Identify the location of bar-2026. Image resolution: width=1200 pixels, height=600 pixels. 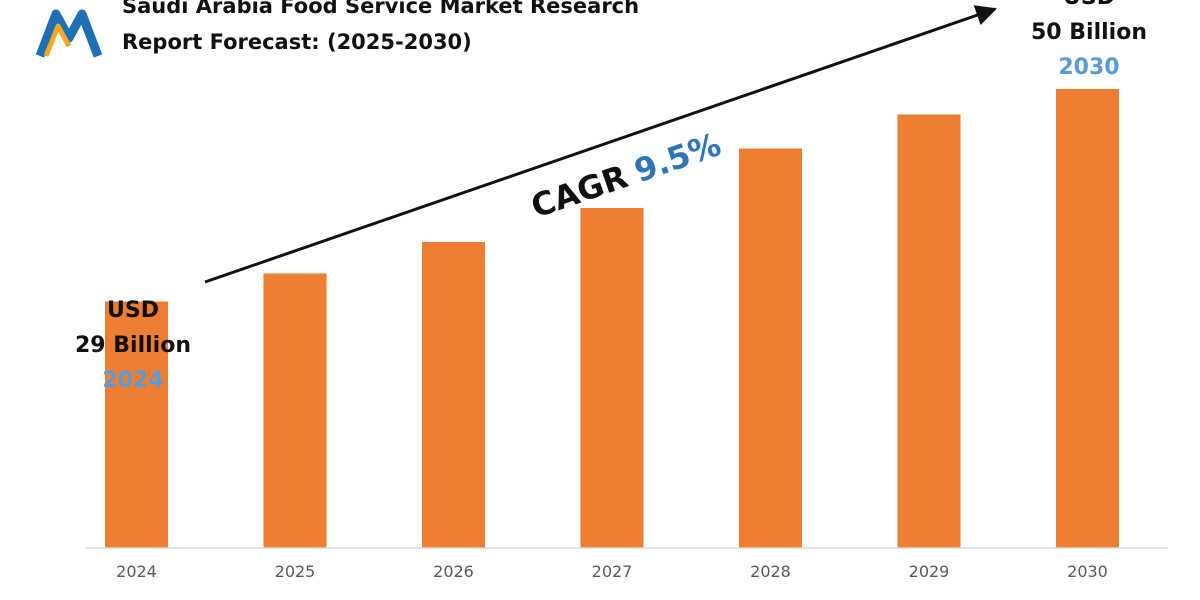
(453, 395).